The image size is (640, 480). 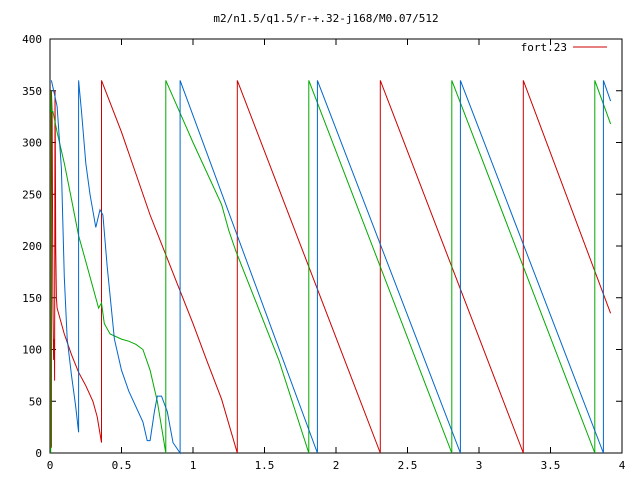 What do you see at coordinates (32, 194) in the screenshot?
I see `y-tick-label: 250` at bounding box center [32, 194].